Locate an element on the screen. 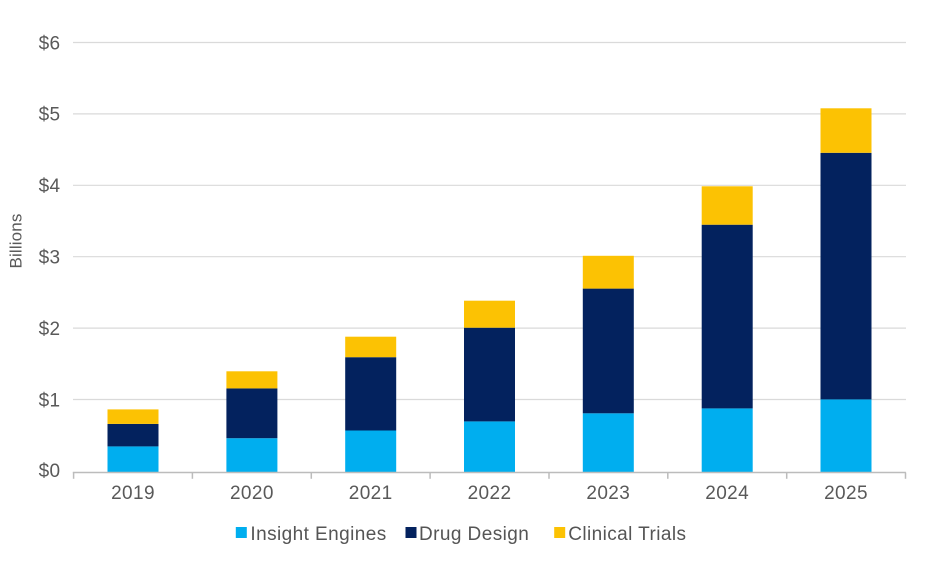 This screenshot has width=940, height=567. svg-text: 2025 is located at coordinates (846, 493).